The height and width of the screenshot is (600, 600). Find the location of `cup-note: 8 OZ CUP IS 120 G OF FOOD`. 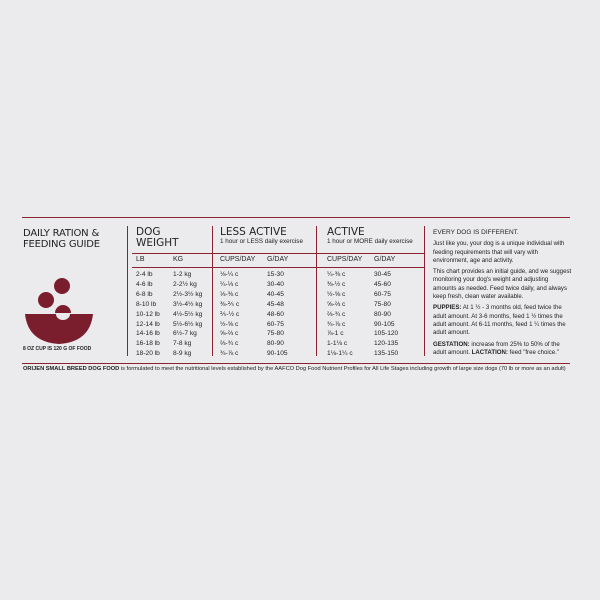

cup-note: 8 OZ CUP IS 120 G OF FOOD is located at coordinates (57, 349).